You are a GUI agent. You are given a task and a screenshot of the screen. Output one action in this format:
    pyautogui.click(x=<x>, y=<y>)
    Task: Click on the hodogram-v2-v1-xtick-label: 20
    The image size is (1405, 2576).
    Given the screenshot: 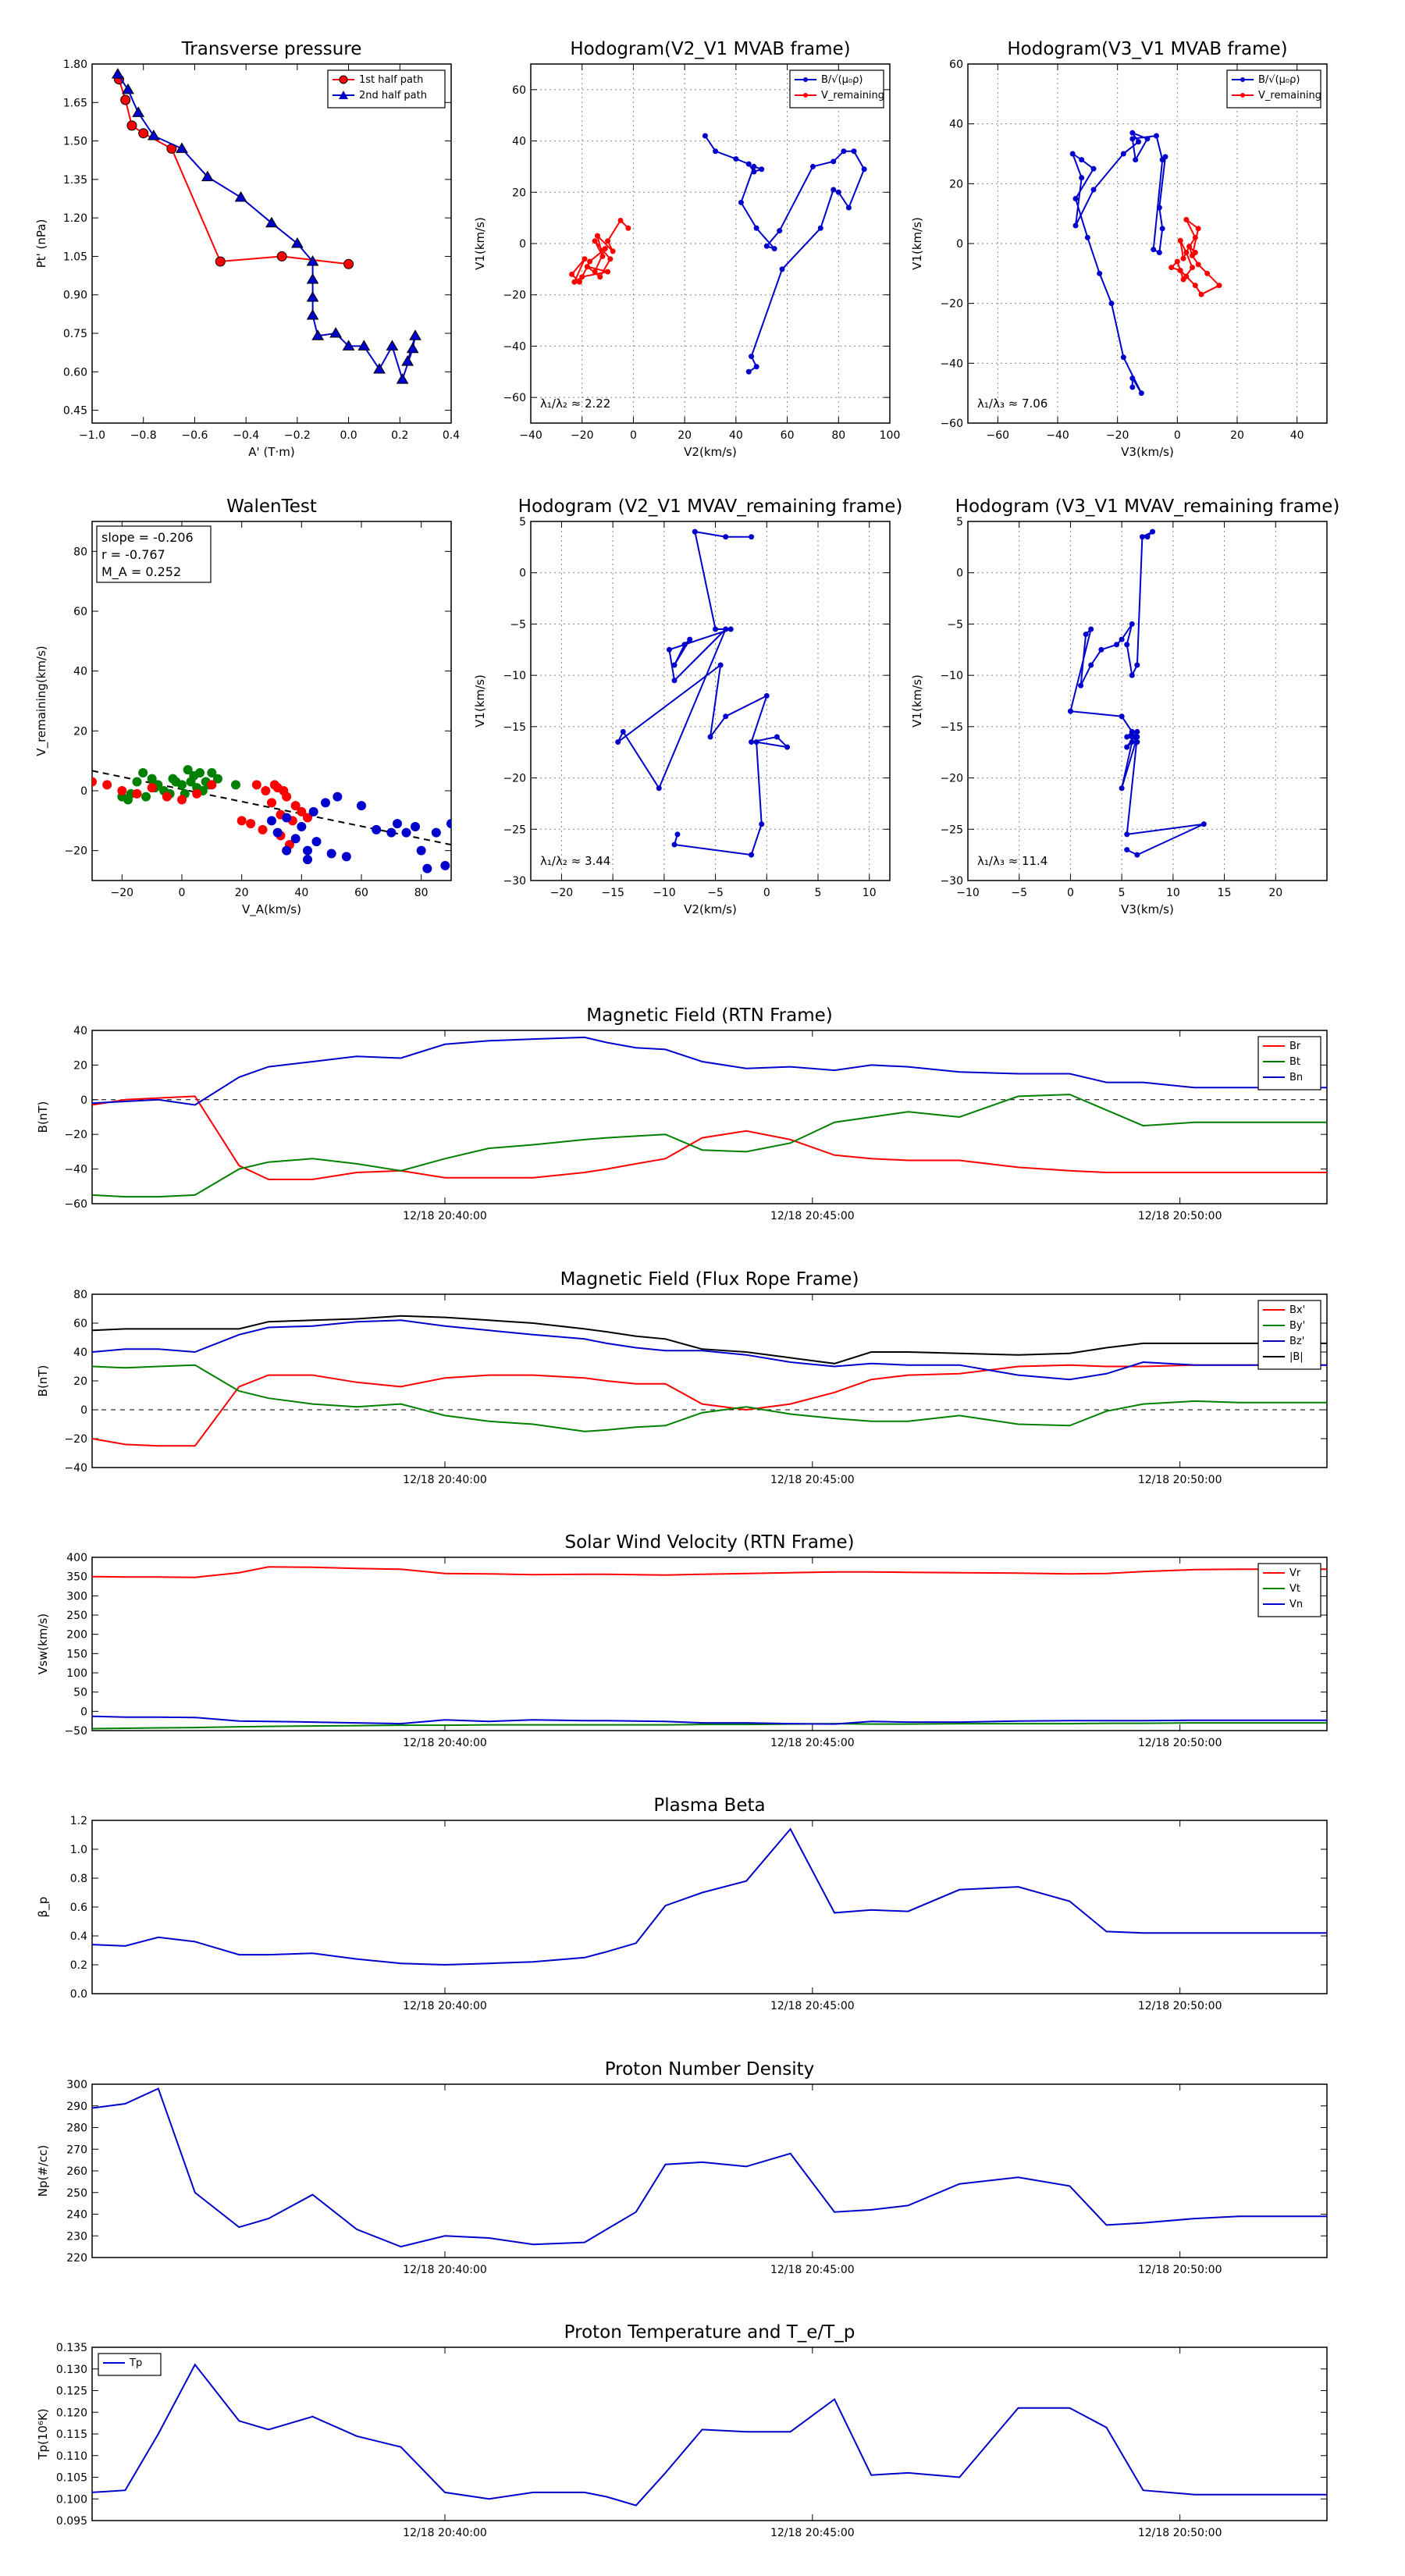 What is the action you would take?
    pyautogui.click(x=685, y=435)
    